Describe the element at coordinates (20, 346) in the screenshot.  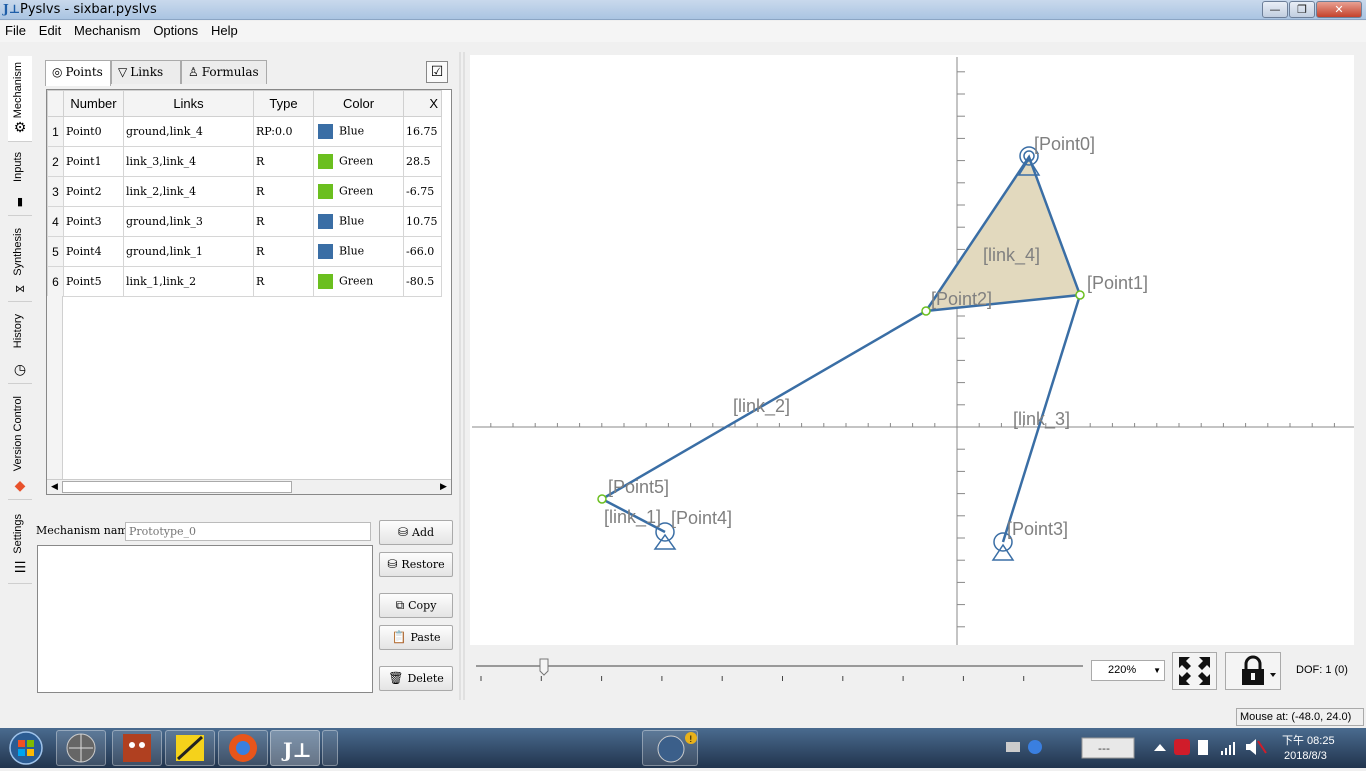
I see `sidetab-history: History ◷` at that location.